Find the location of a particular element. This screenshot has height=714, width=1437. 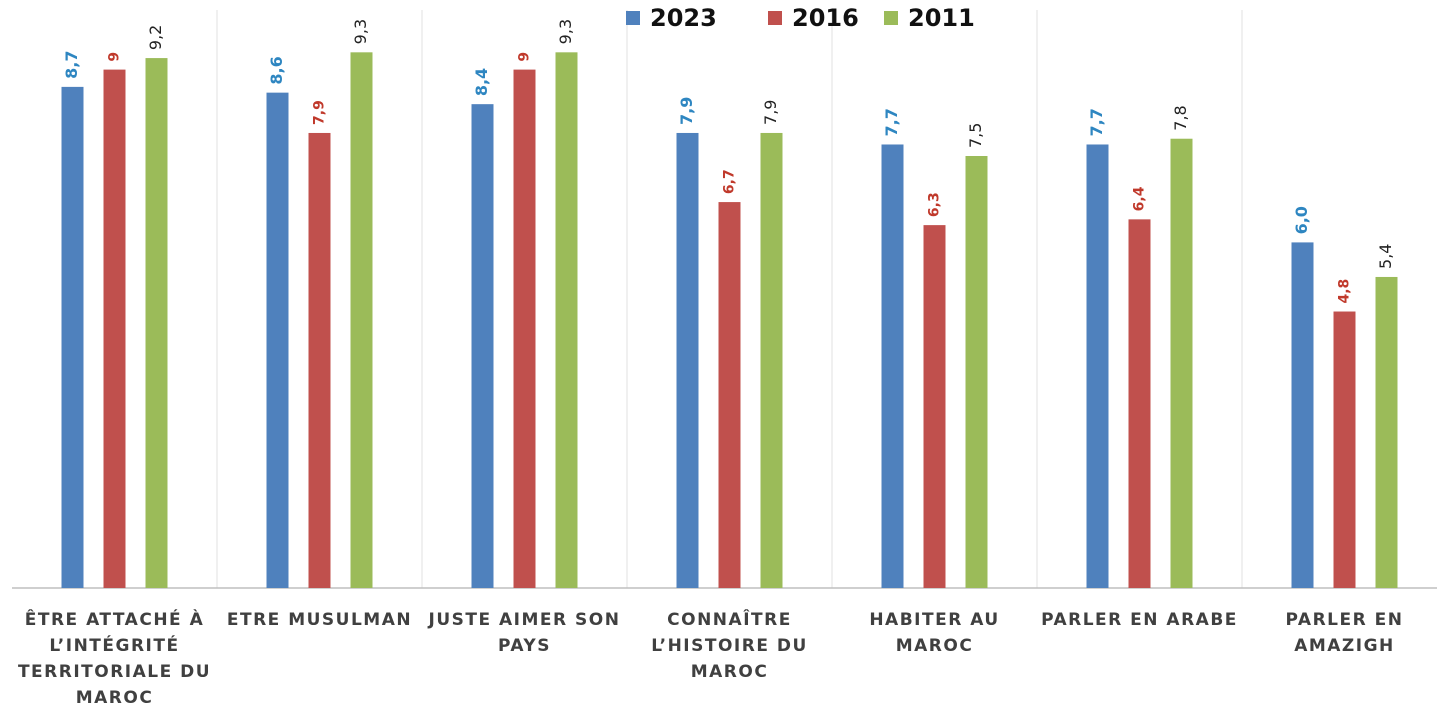

value-label: 5,4 is located at coordinates (1385, 256).